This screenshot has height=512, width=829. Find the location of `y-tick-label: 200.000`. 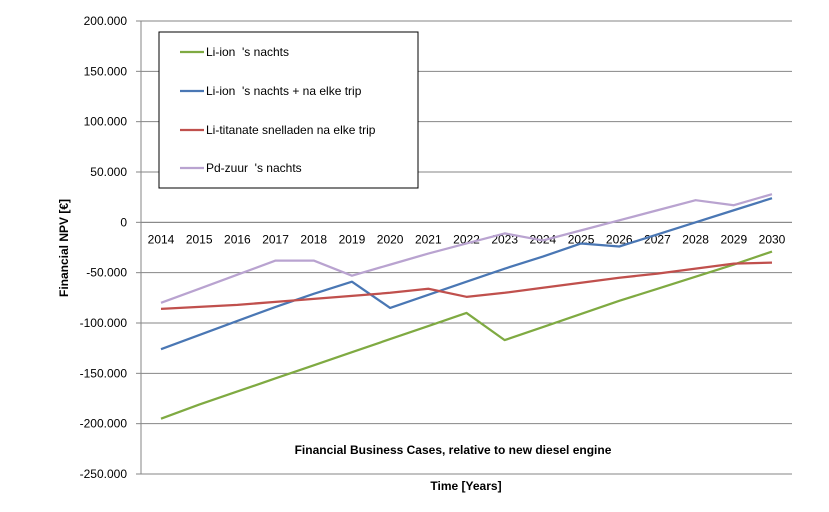

y-tick-label: 200.000 is located at coordinates (106, 21).